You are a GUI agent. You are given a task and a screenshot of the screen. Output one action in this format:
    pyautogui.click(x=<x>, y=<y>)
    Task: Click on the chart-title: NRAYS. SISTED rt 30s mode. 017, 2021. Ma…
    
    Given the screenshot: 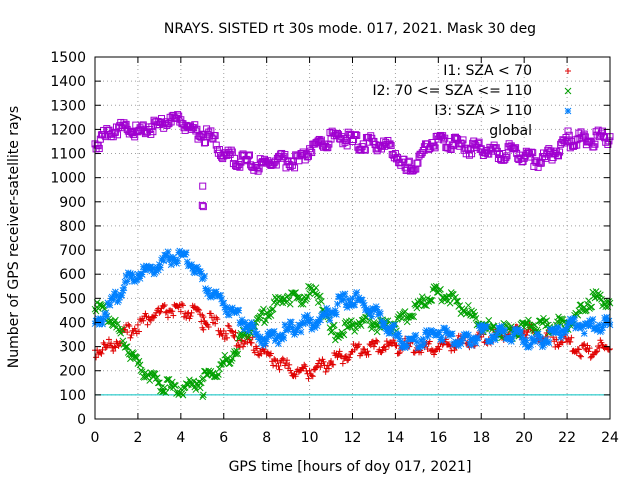 What is the action you would take?
    pyautogui.click(x=350, y=29)
    